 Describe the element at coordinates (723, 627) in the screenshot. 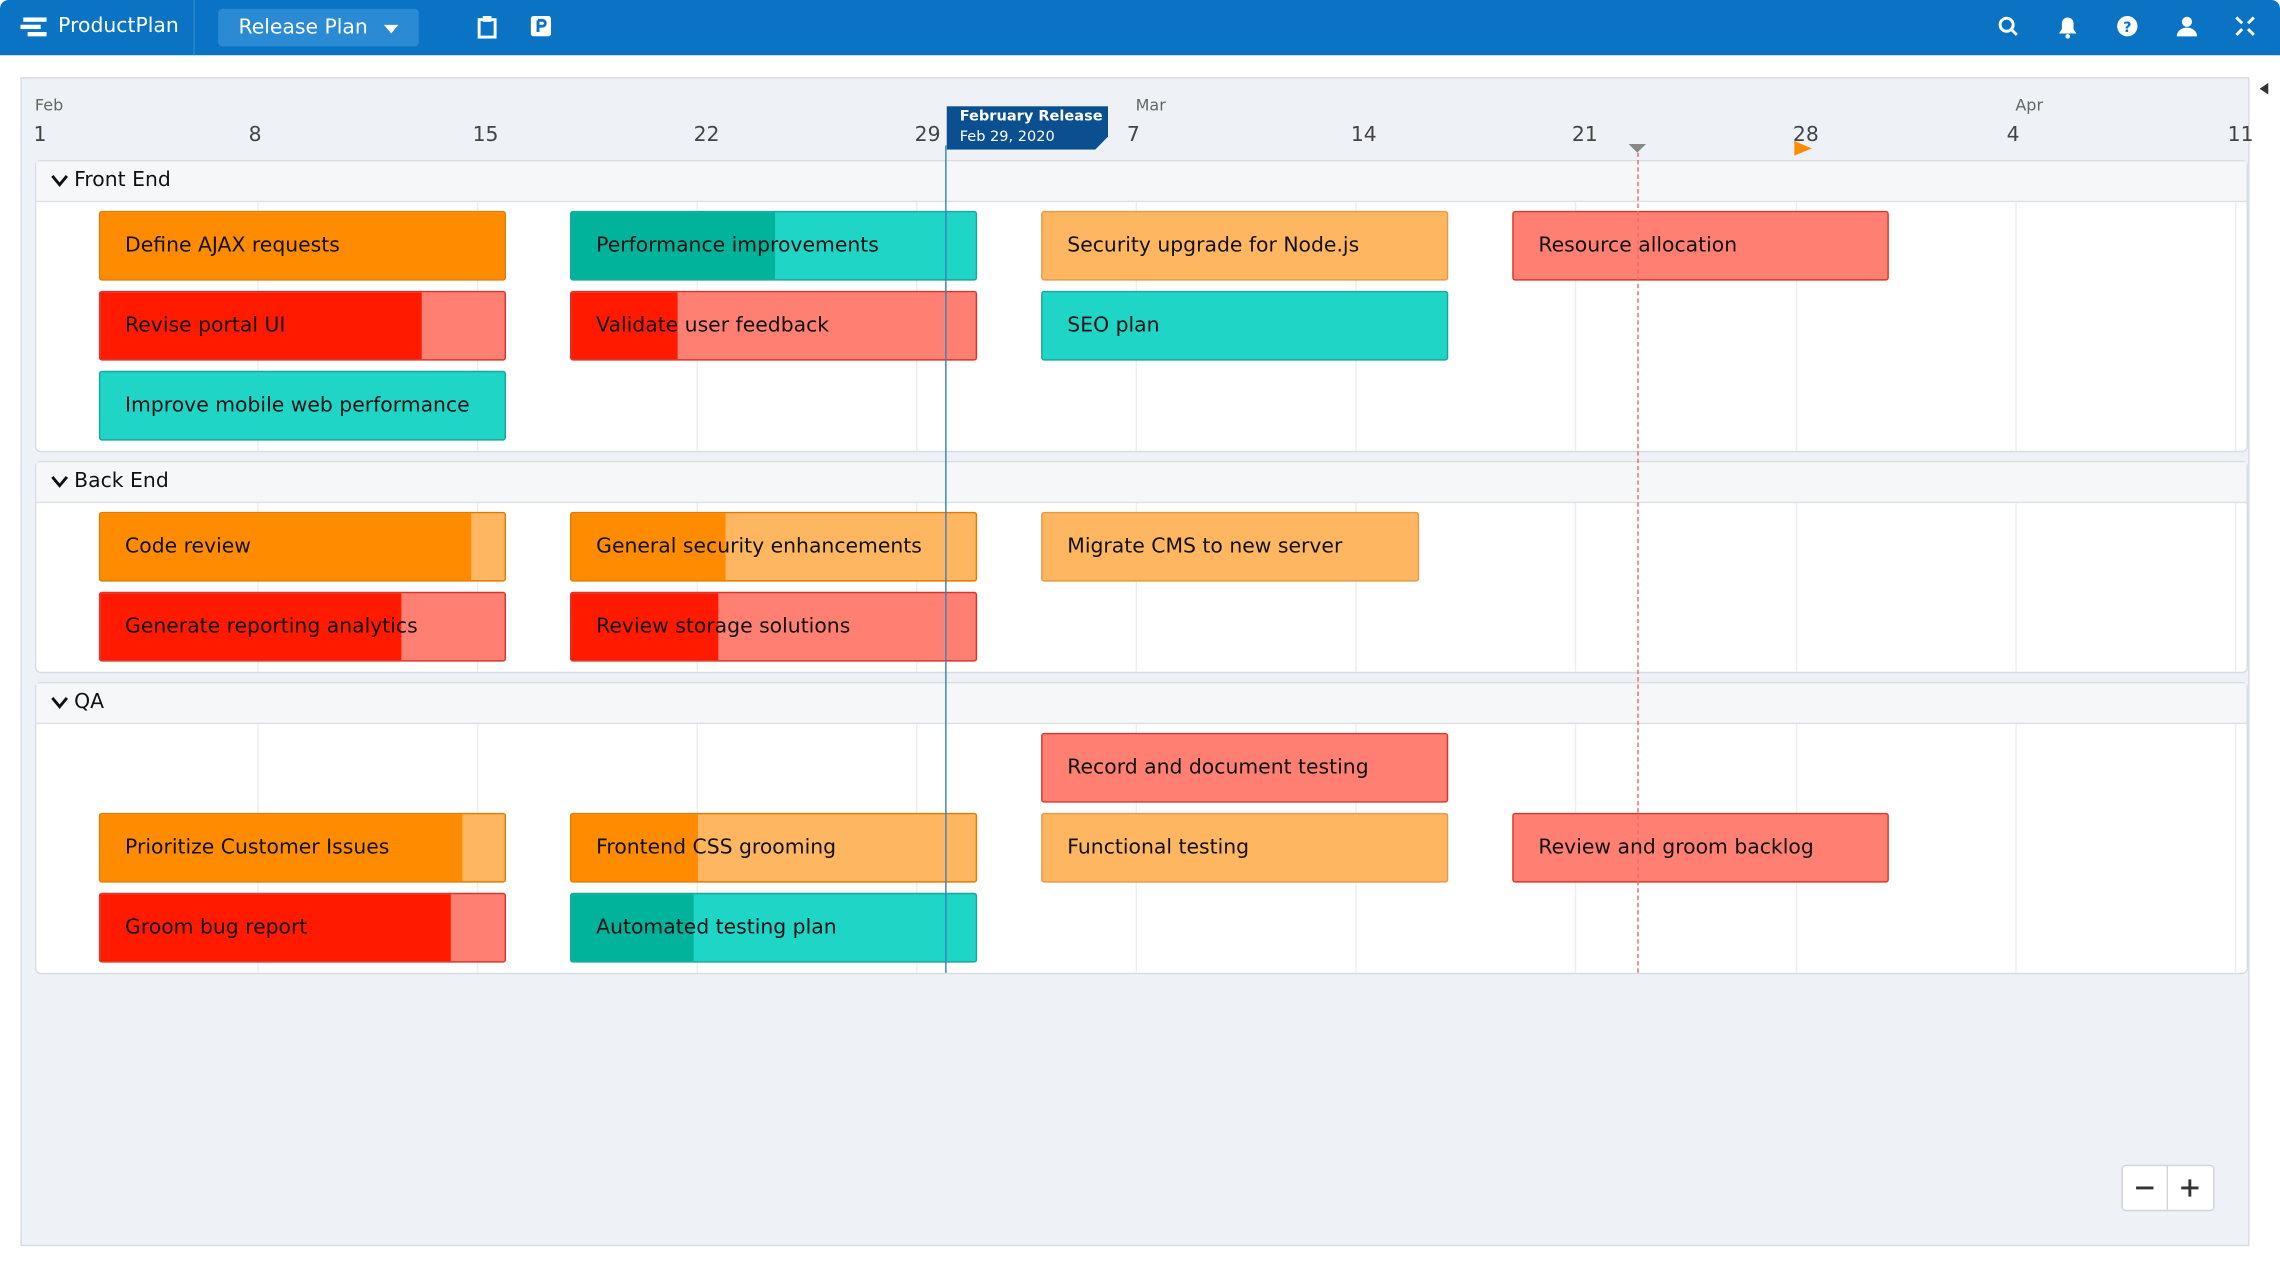

I see `bar-label: Review storage solutions` at that location.